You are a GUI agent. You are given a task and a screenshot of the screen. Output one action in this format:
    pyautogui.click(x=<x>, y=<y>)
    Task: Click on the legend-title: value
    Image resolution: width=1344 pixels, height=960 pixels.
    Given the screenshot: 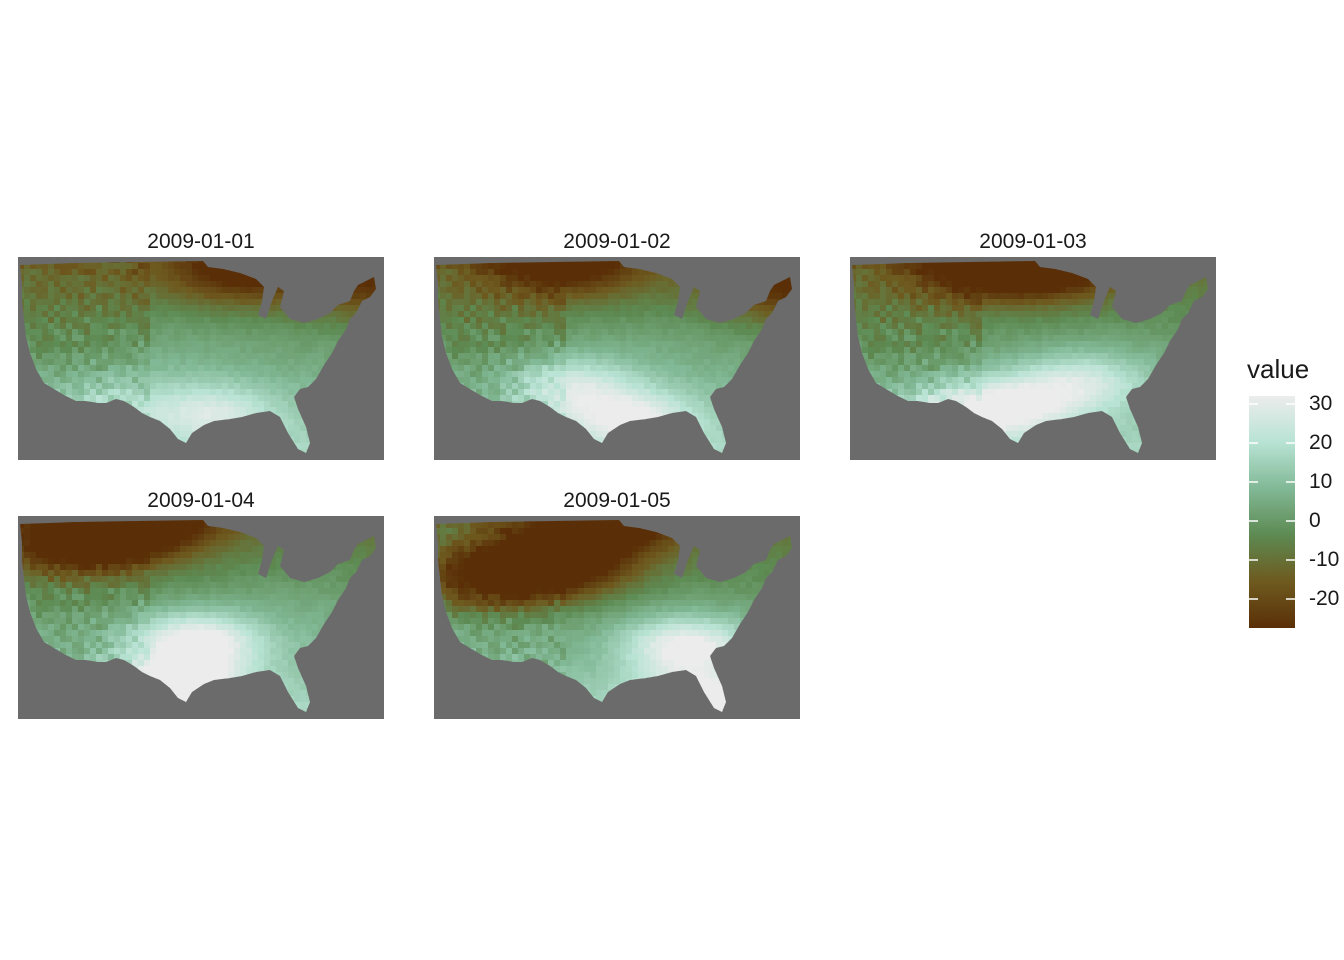 What is the action you would take?
    pyautogui.click(x=1278, y=369)
    